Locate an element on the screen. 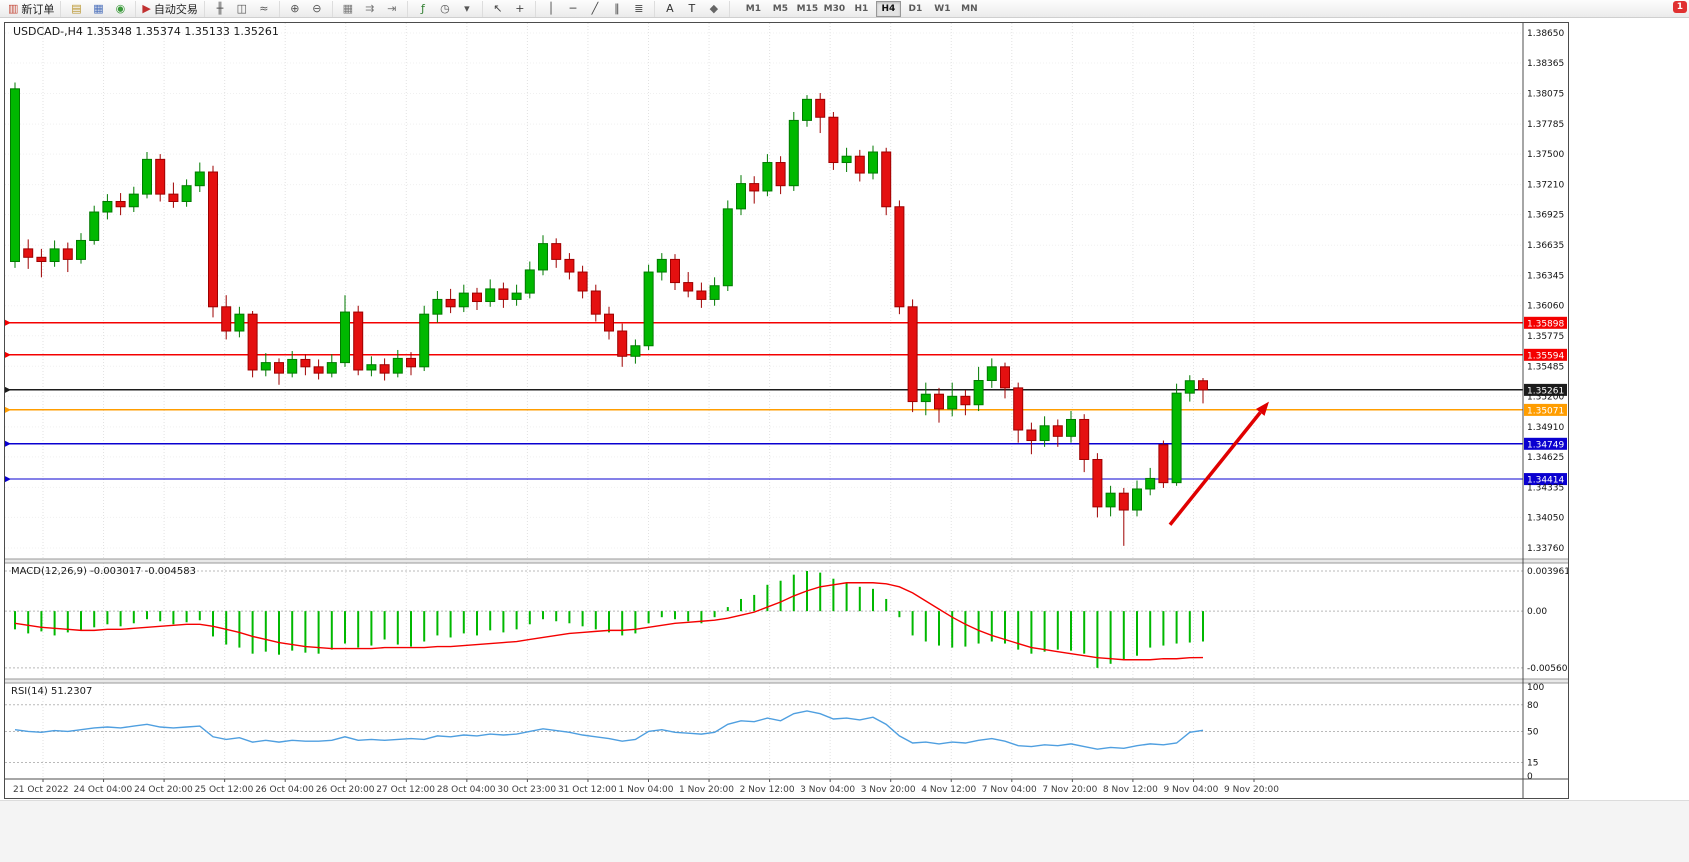 The image size is (1689, 862). toolbar-groups: ▥ 新订单 ▤ ▦ ◉ ▶ 自动交易 ╫ ◫ ≈ ⊕ ⊖ ▦ ⇉ ⇥ ƒ ◷ ▾ ↖ + │ ─ ╱ ∥ ≣ A T ◆ is located at coordinates (366, 8).